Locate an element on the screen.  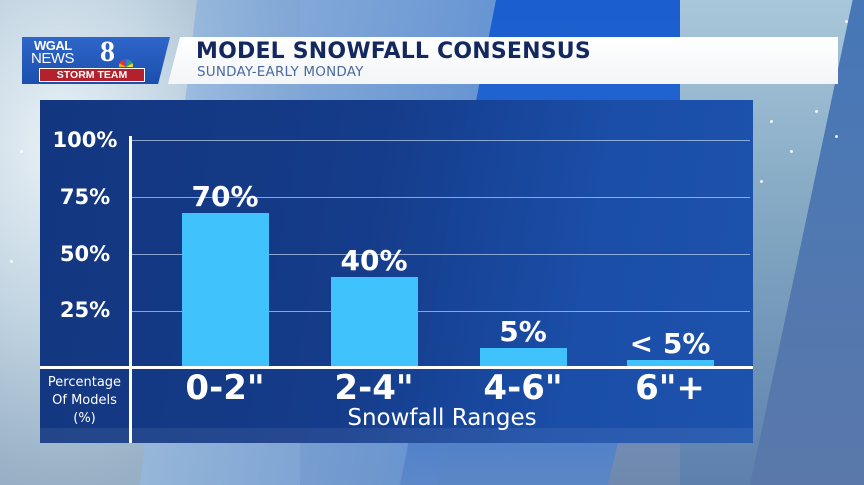
station-logo: WGAL NEWS 8 STORM TEAM is located at coordinates (96, 60).